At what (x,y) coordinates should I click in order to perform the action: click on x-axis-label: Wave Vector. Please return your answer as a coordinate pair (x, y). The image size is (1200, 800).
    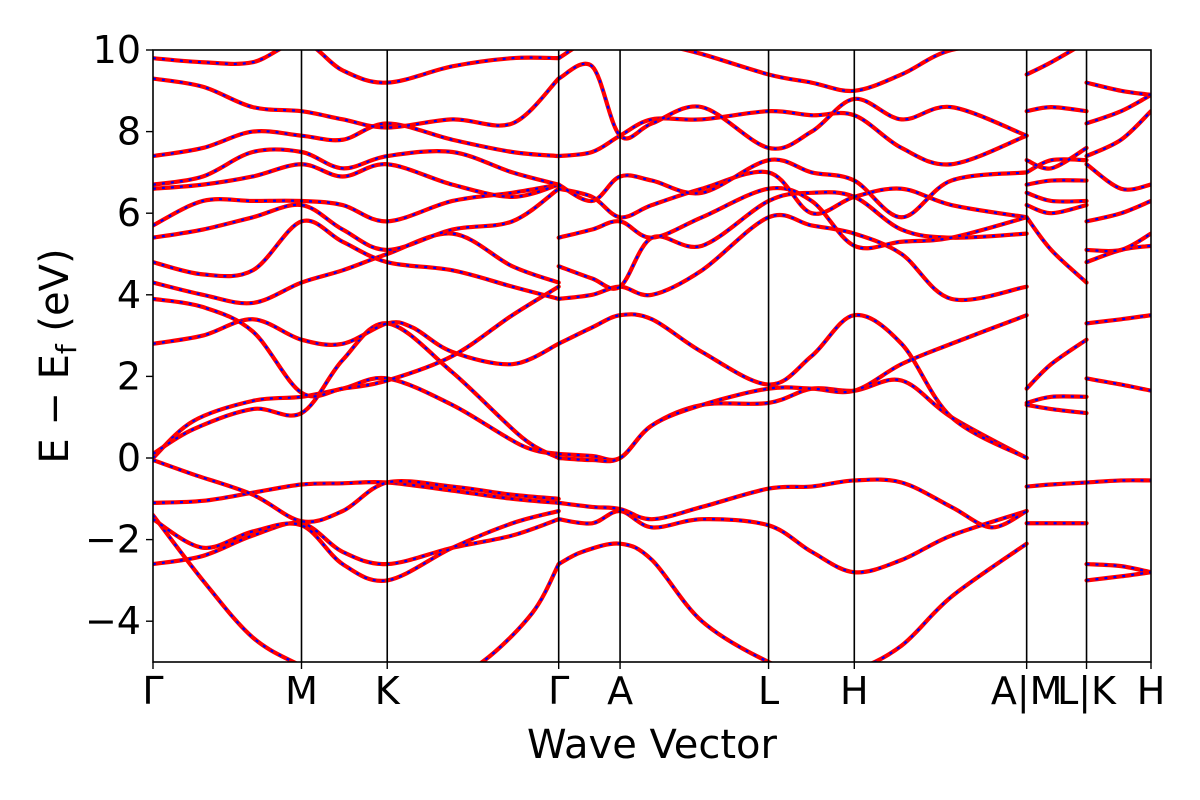
    Looking at the image, I should click on (652, 745).